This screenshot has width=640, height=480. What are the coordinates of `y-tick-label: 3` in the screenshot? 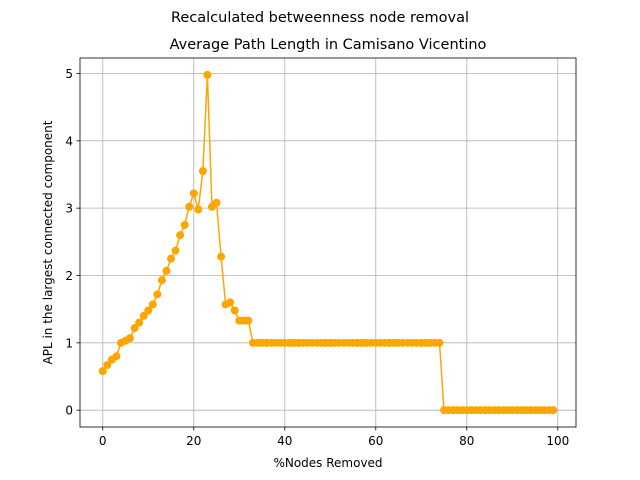 It's located at (69, 209).